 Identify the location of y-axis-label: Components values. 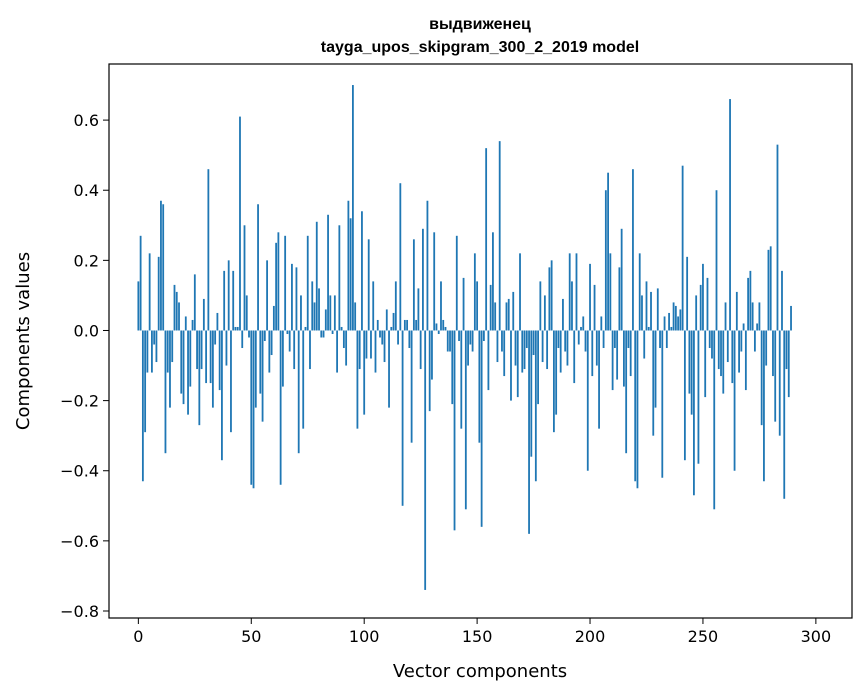
(23, 341).